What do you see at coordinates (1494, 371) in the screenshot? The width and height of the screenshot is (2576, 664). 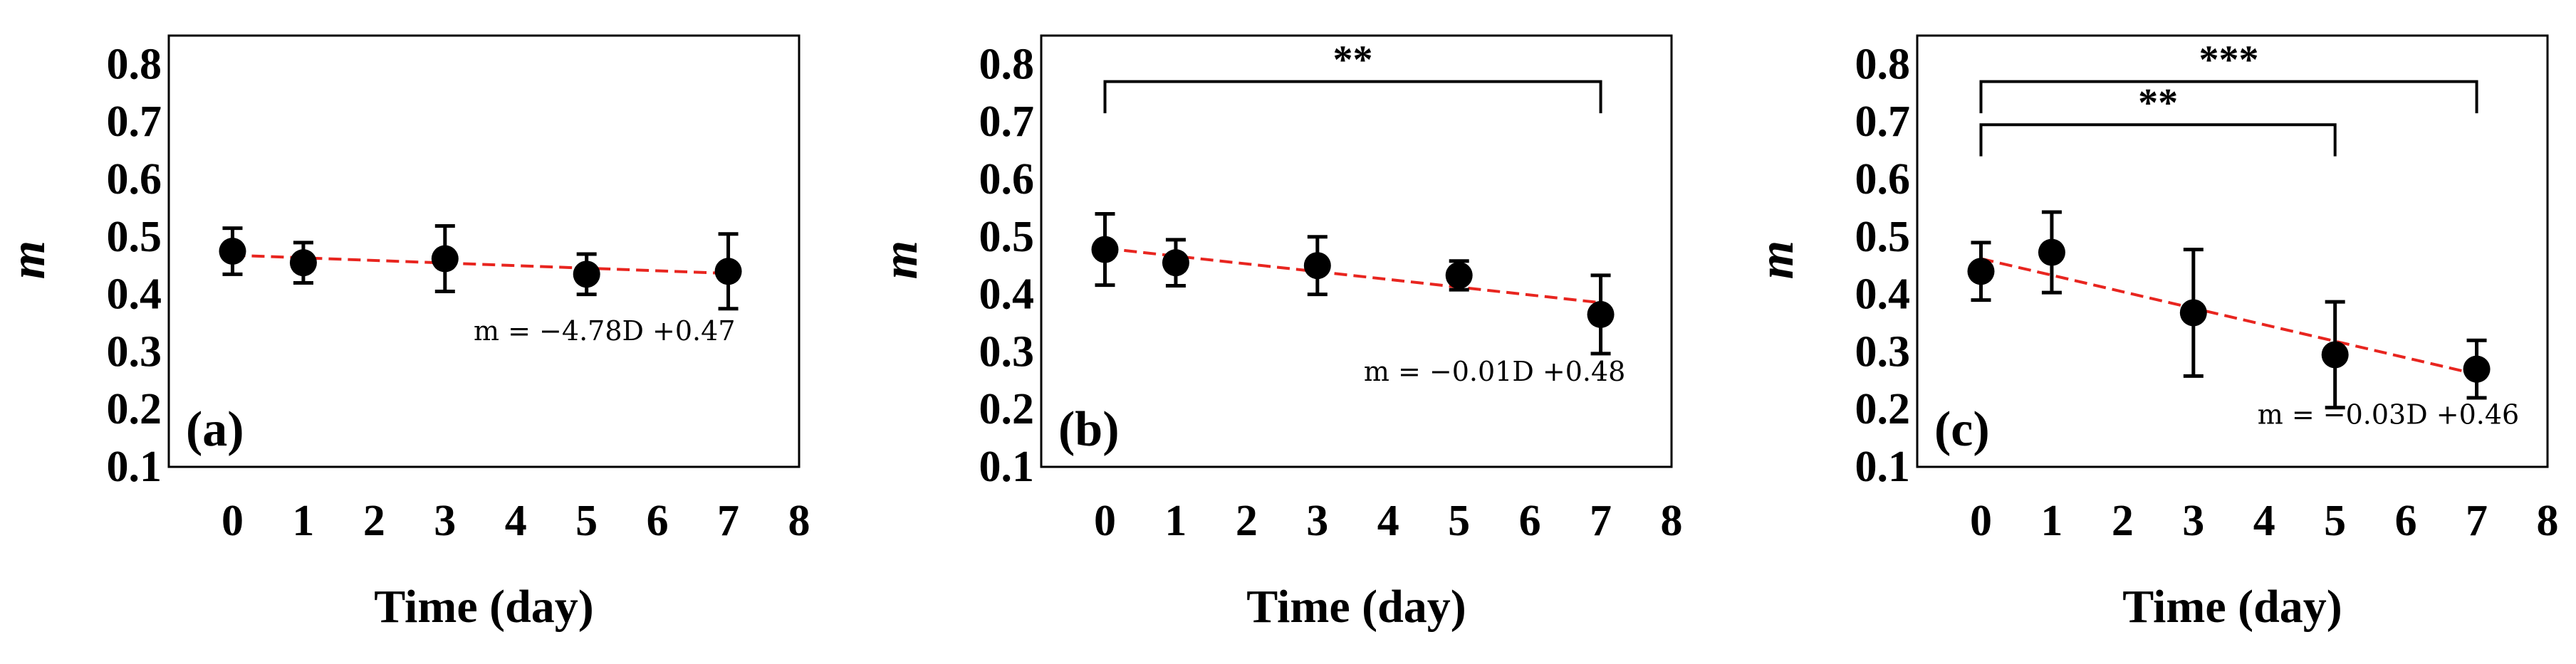 I see `fit-equation: m = −0.01D +0.48` at bounding box center [1494, 371].